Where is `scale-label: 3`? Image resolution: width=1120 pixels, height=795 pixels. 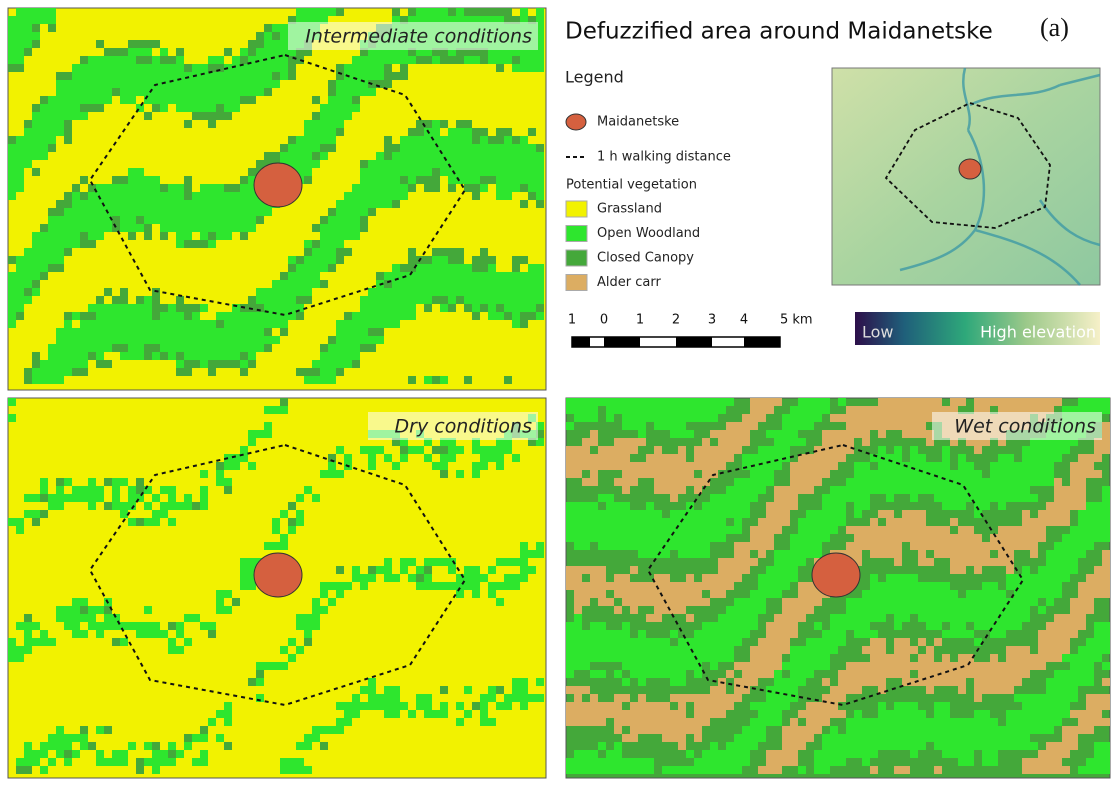 scale-label: 3 is located at coordinates (712, 320).